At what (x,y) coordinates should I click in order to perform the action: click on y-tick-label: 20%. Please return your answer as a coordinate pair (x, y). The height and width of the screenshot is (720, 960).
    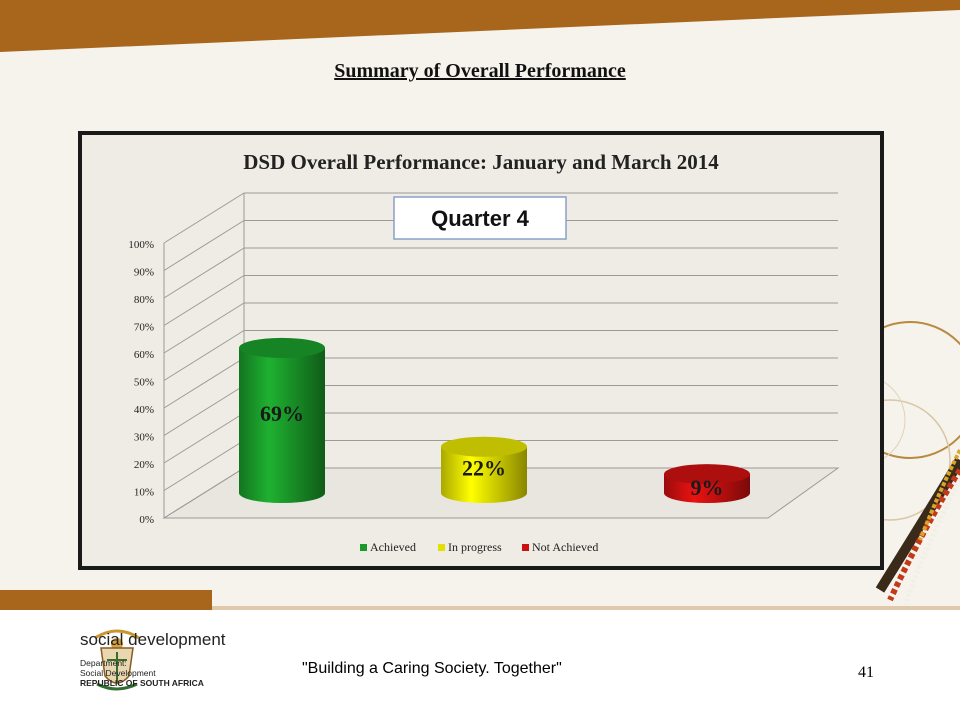
    Looking at the image, I should click on (144, 465).